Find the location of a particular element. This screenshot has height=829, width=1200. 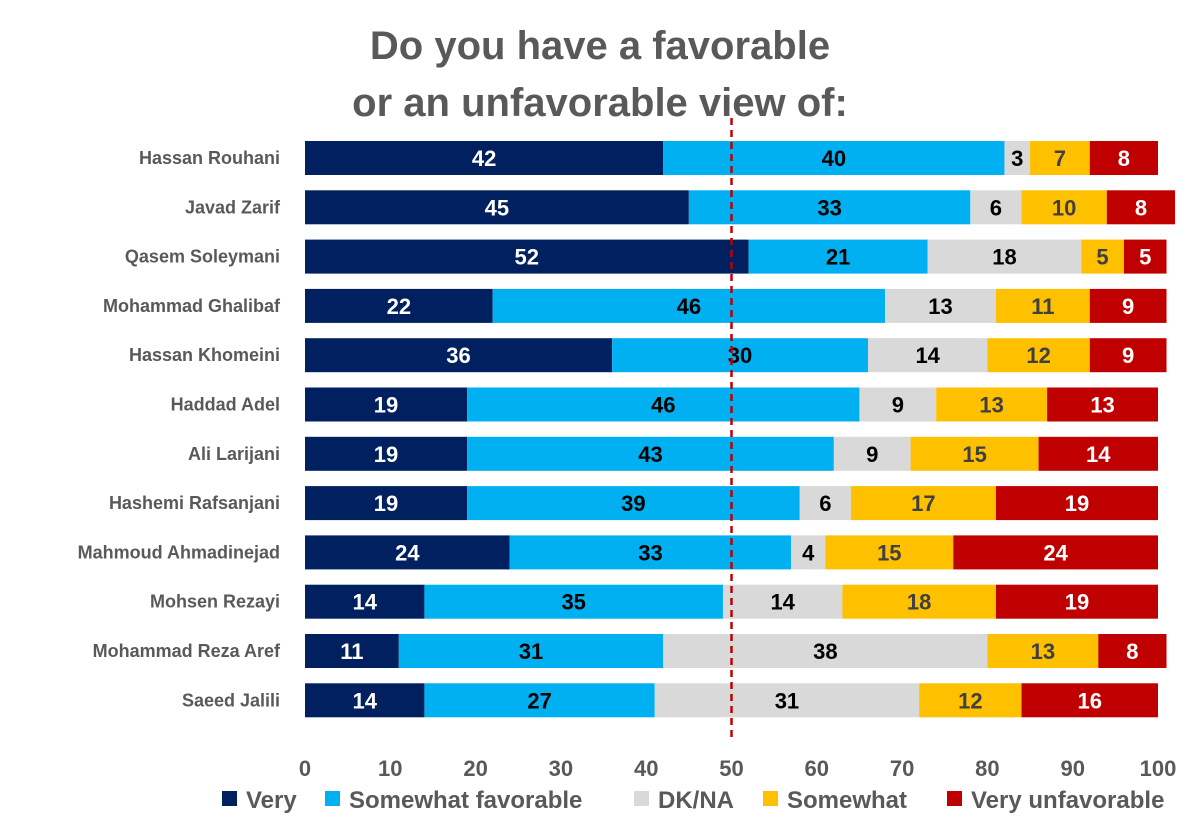

category-label-javad-zarif: Javad Zarif is located at coordinates (233, 207).